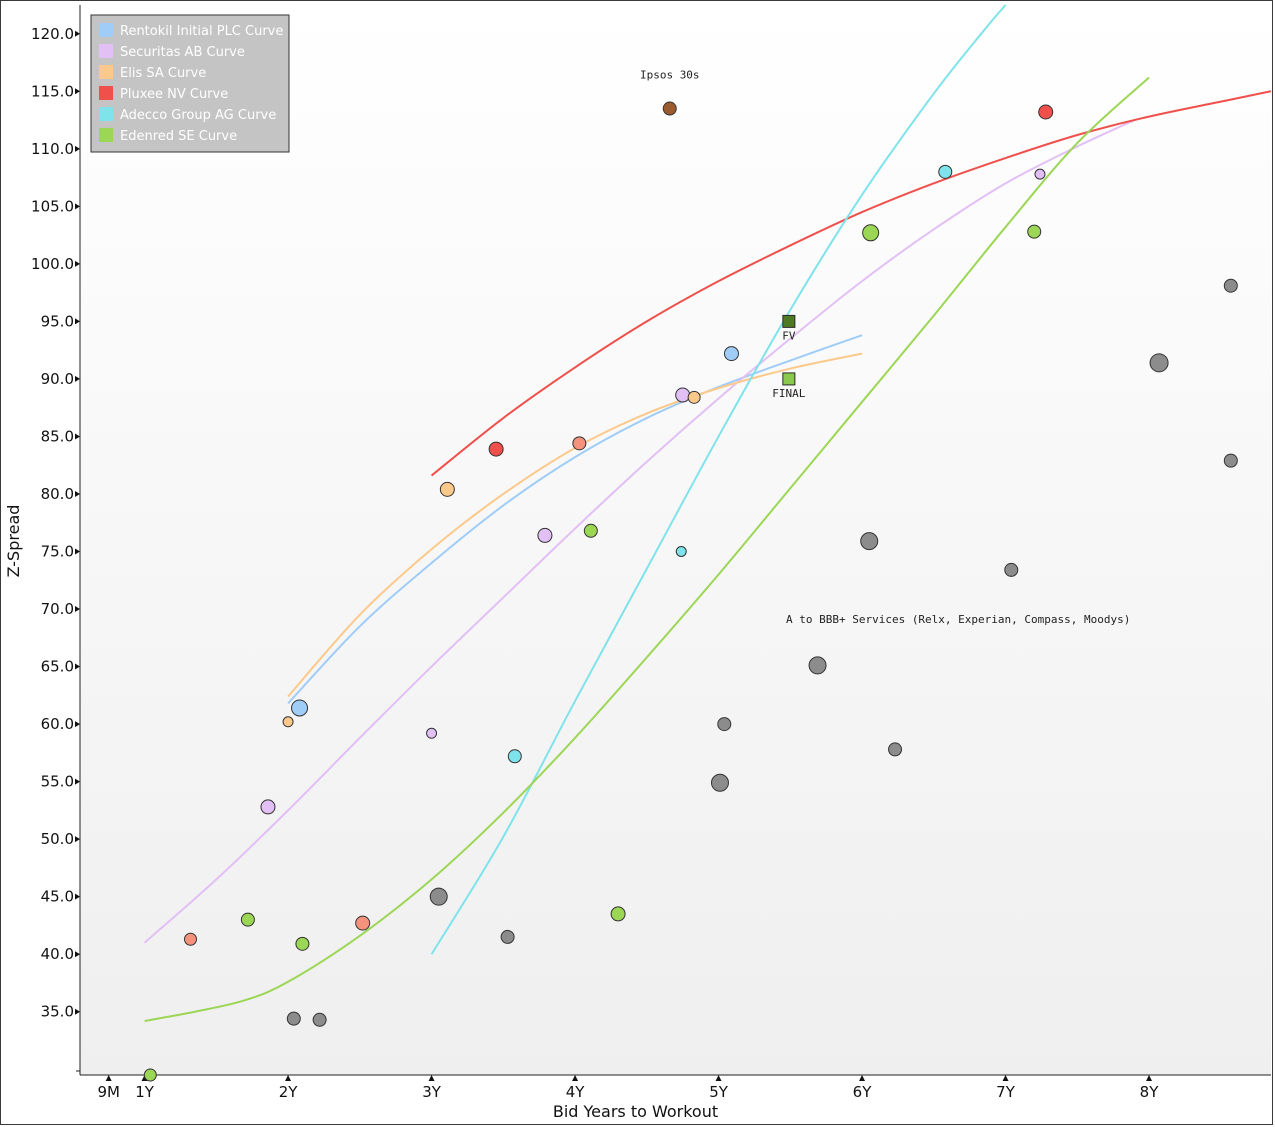 The height and width of the screenshot is (1127, 1275). I want to click on legend-label: Elis SA Curve, so click(163, 73).